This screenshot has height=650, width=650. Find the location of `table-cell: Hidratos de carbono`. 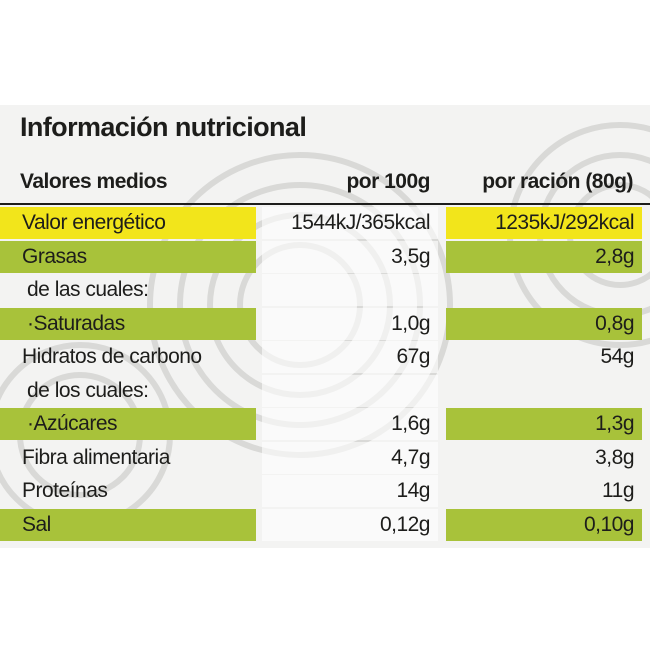

table-cell: Hidratos de carbono is located at coordinates (112, 356).